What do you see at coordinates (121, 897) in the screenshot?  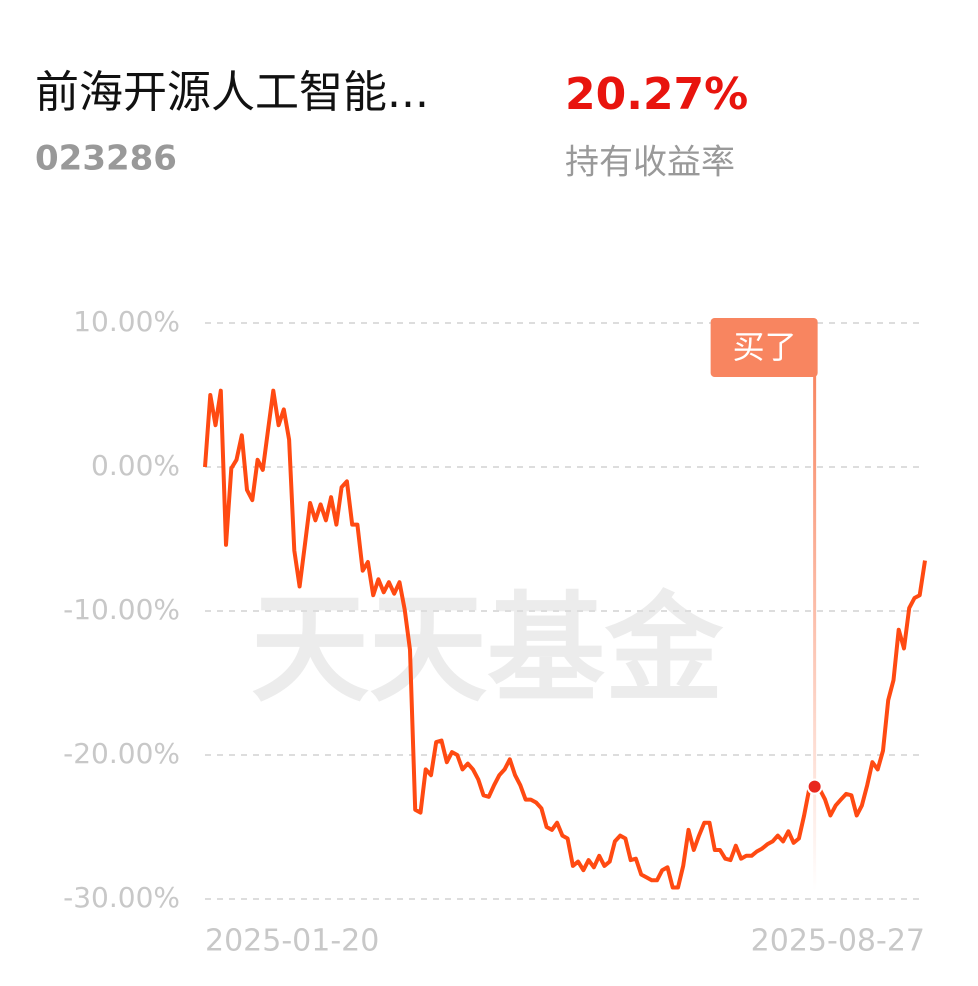 I see `y-tick-label: -30.00%` at bounding box center [121, 897].